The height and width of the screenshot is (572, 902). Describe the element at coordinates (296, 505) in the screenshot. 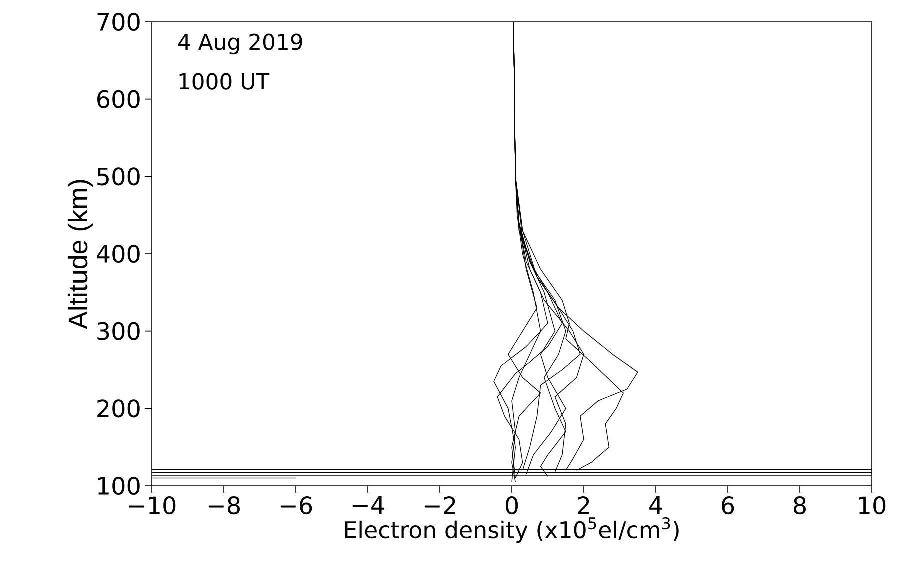

I see `x-tick-label: −6` at that location.